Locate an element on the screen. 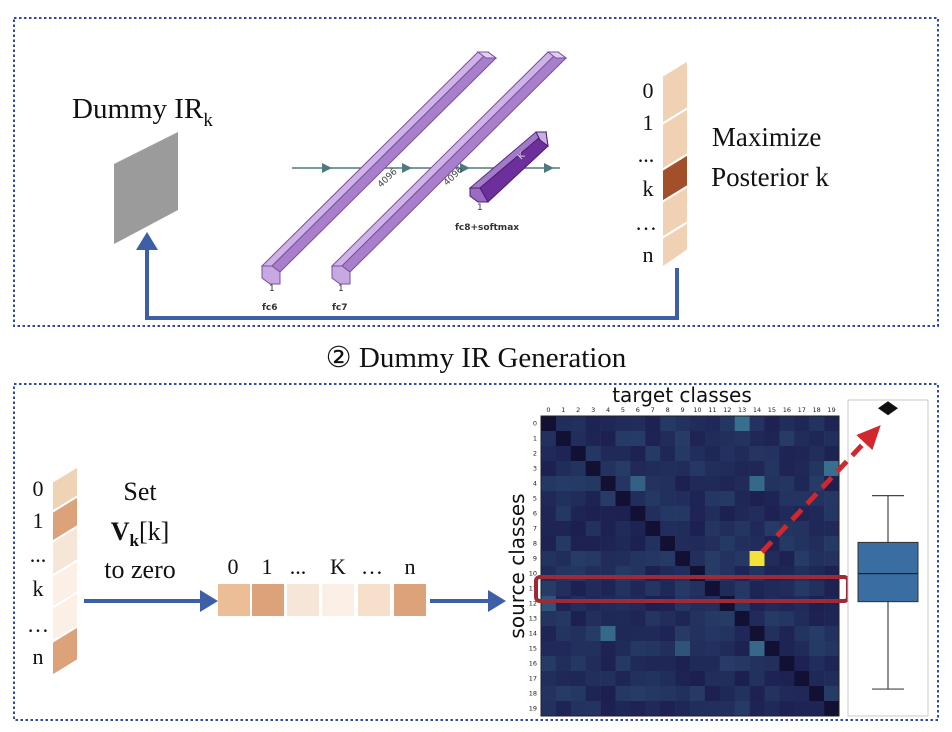 The width and height of the screenshot is (952, 732). zeroed-label-0: 0 is located at coordinates (233, 566).